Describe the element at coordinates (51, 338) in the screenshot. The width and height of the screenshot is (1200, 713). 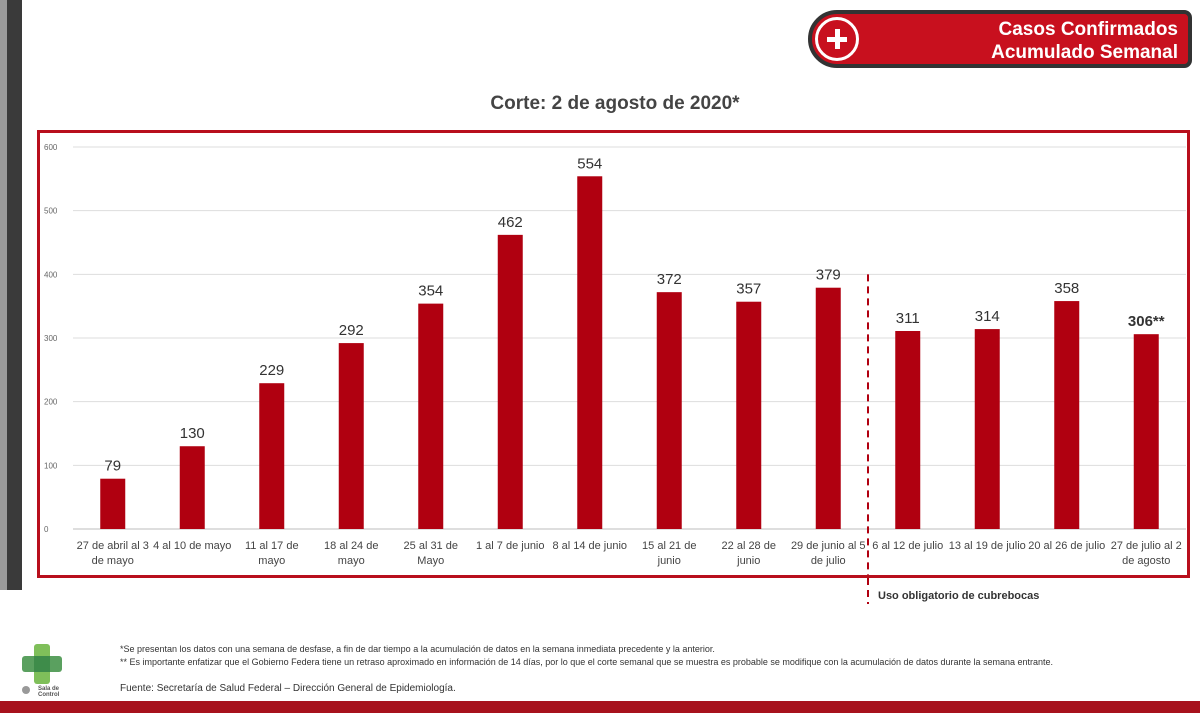
I see `y-tick-label: 300` at that location.